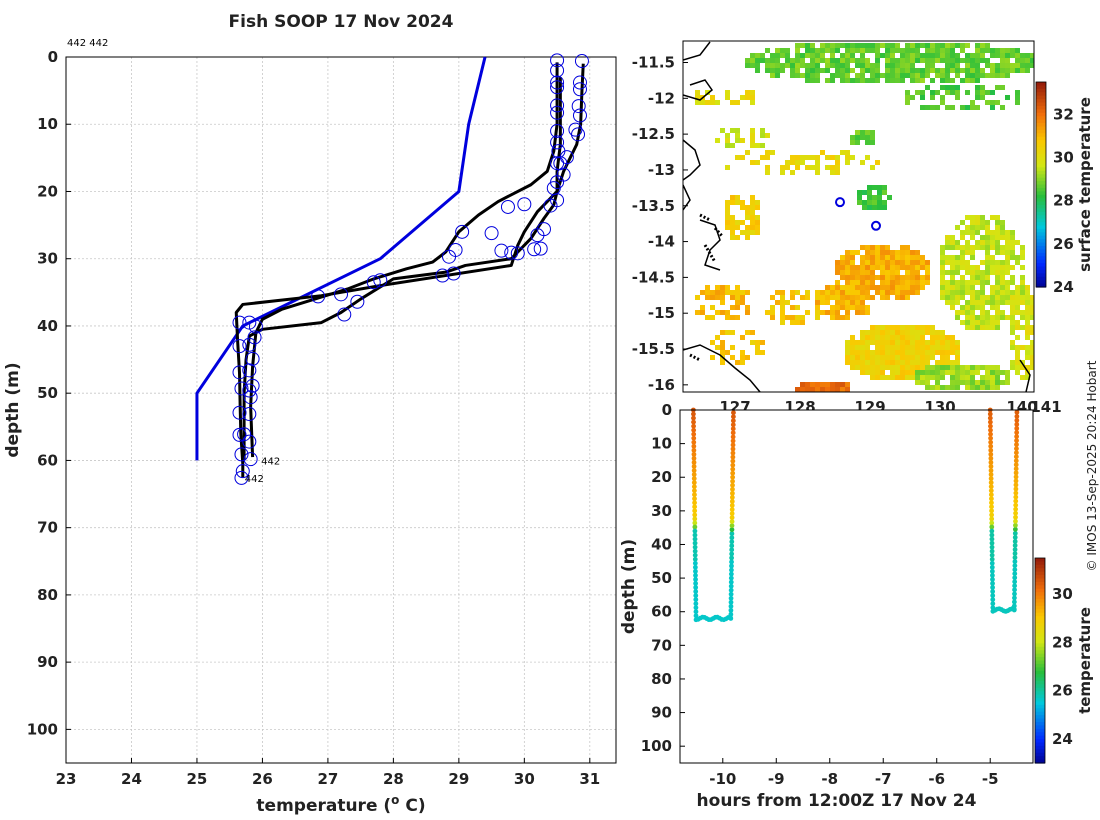 This screenshot has width=1100, height=820. What do you see at coordinates (661, 679) in the screenshot?
I see `section-y-tick-label: 80` at bounding box center [661, 679].